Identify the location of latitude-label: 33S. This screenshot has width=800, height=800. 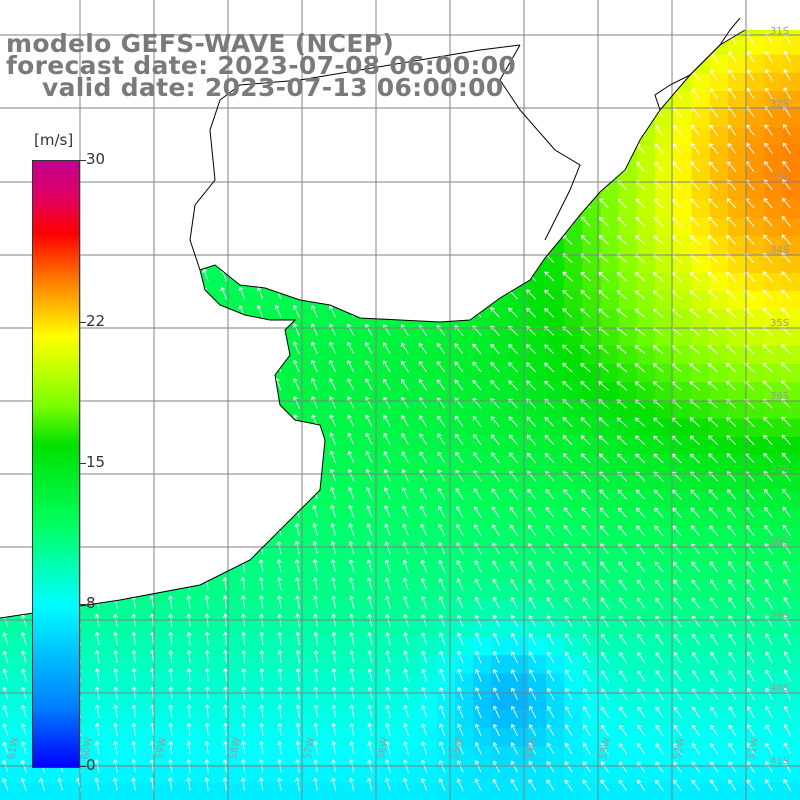
(779, 177).